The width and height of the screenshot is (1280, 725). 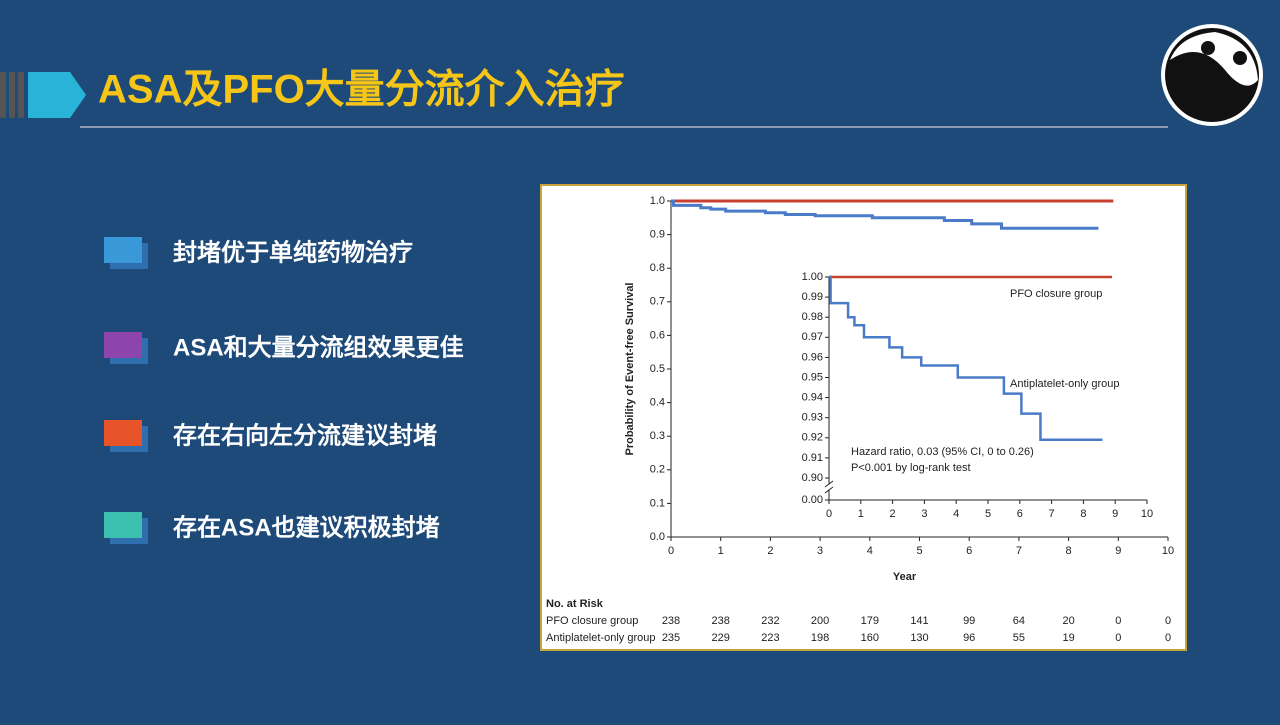 I want to click on risk-count: 198, so click(x=820, y=638).